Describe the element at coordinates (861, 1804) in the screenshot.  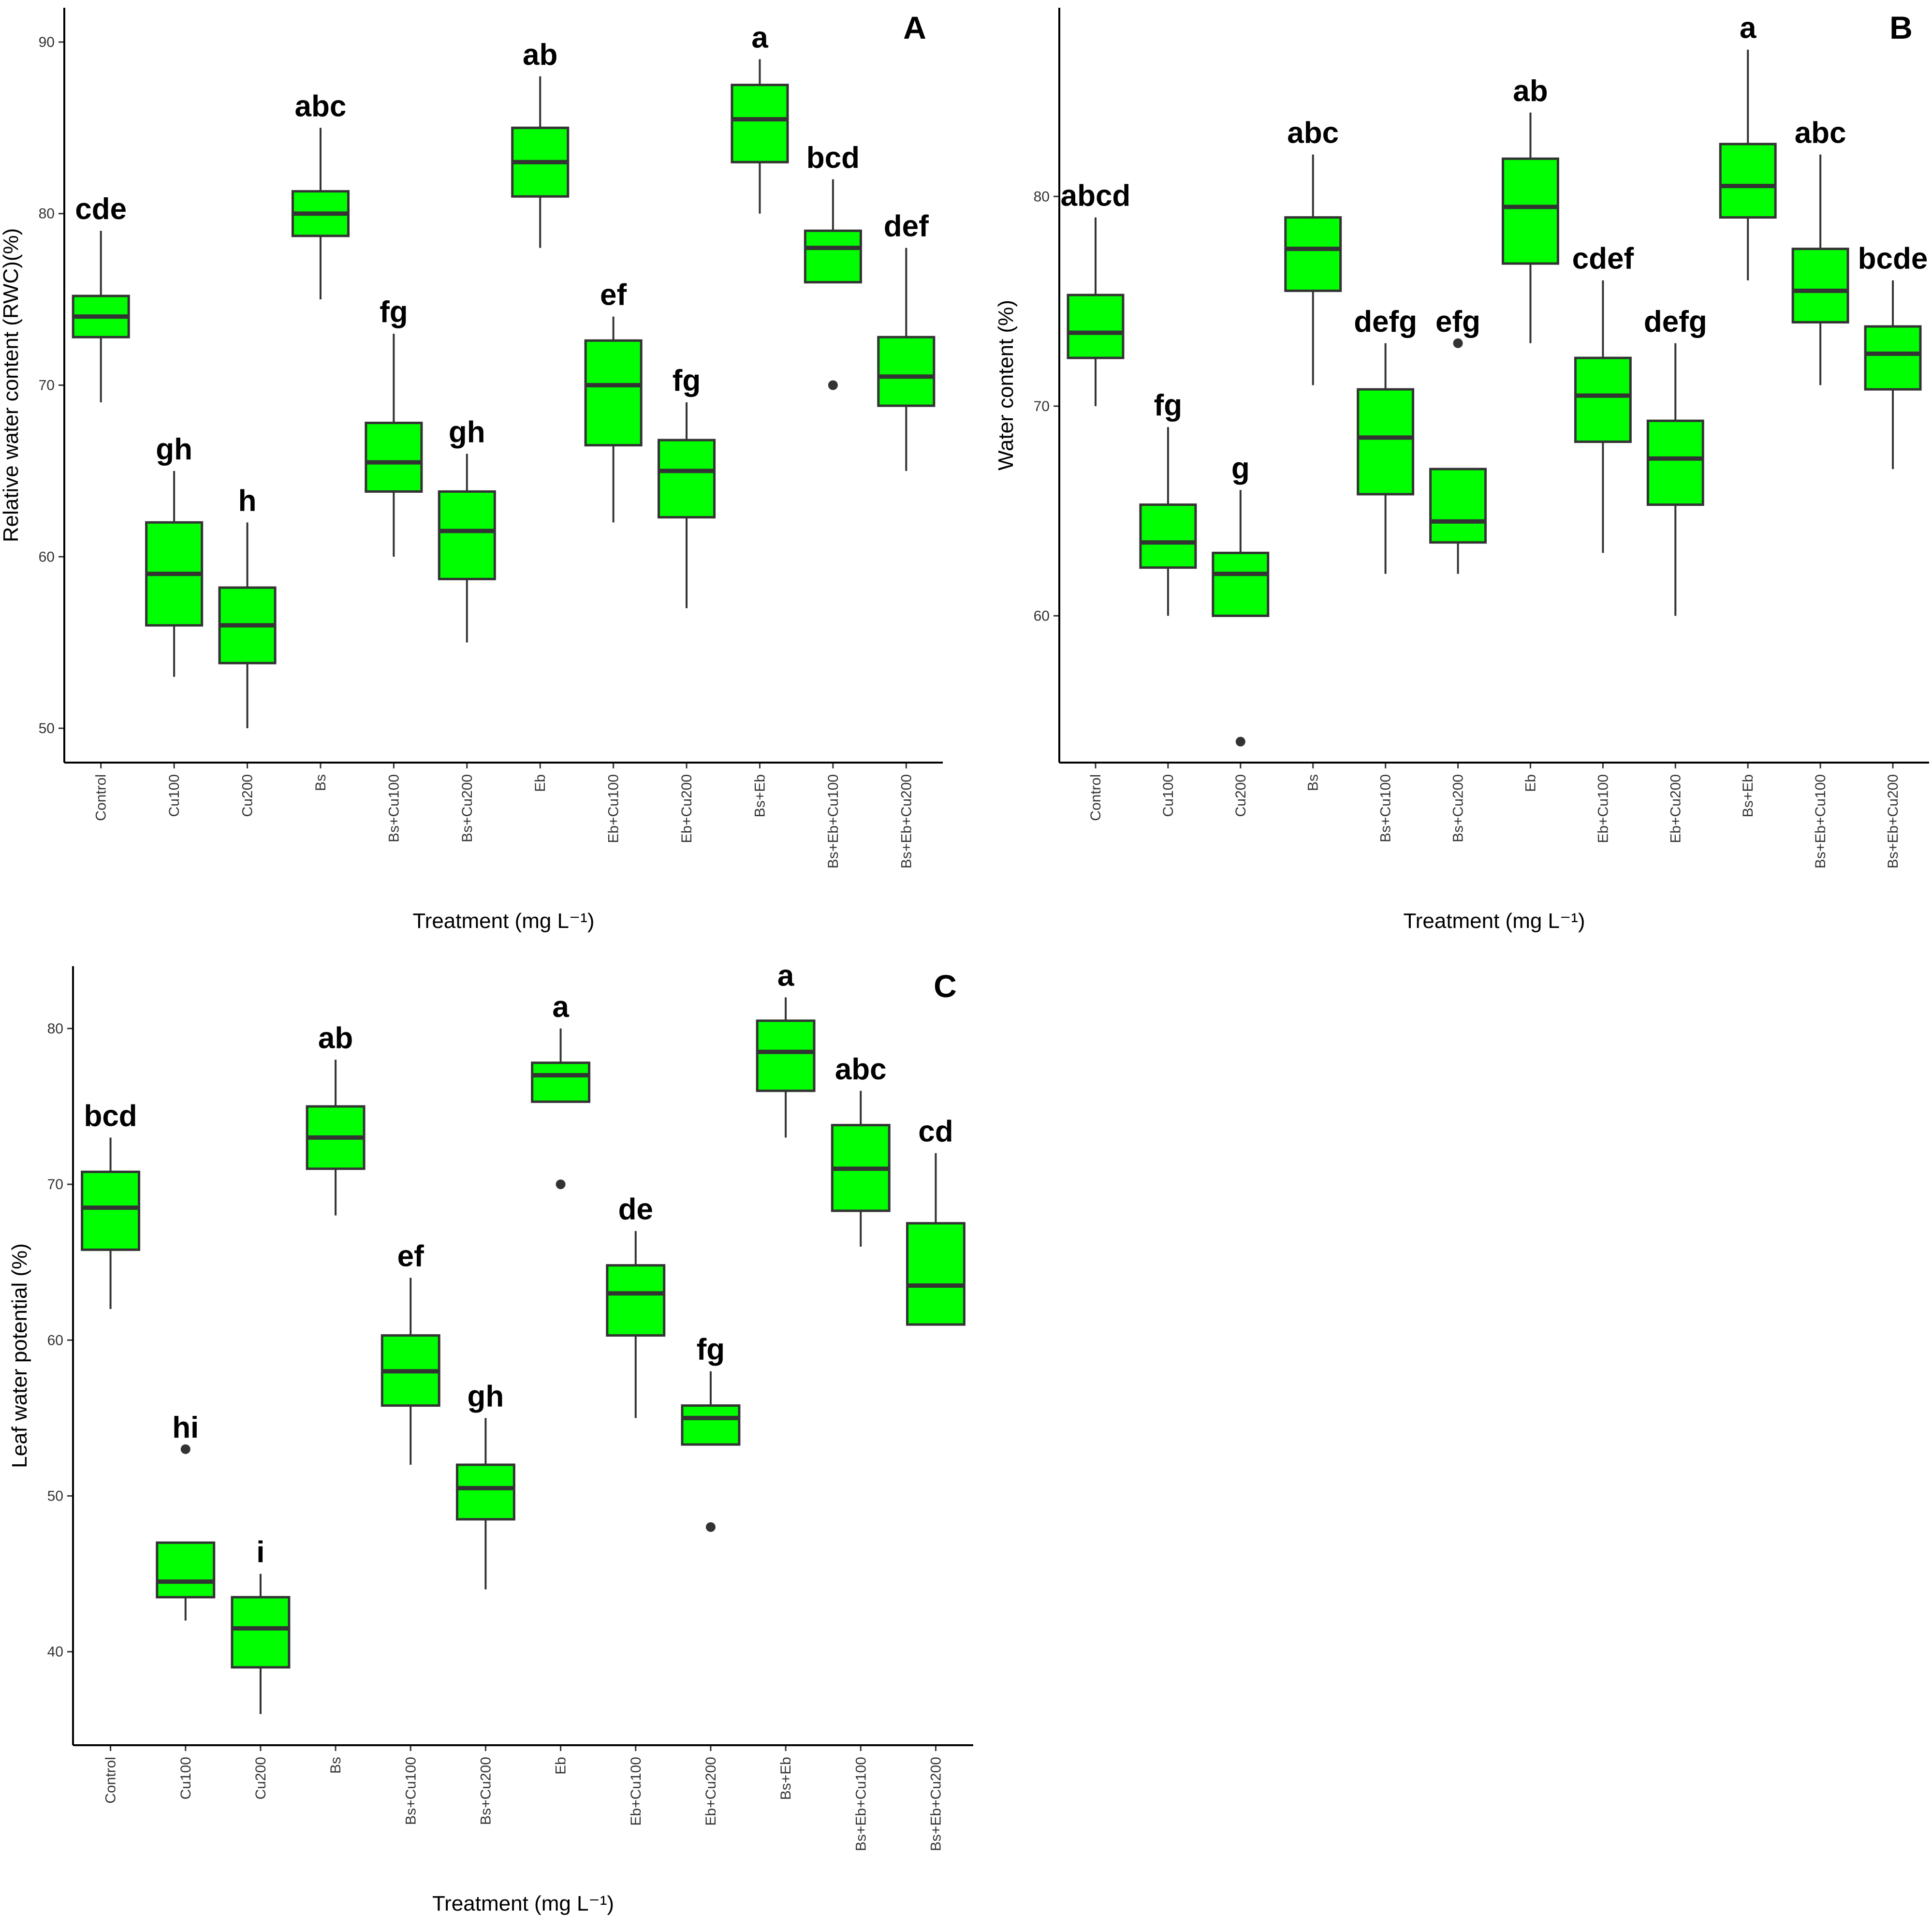
I see `panel-c-x-tick-label-bs-eb-cu100: Bs+Eb+Cu100` at that location.